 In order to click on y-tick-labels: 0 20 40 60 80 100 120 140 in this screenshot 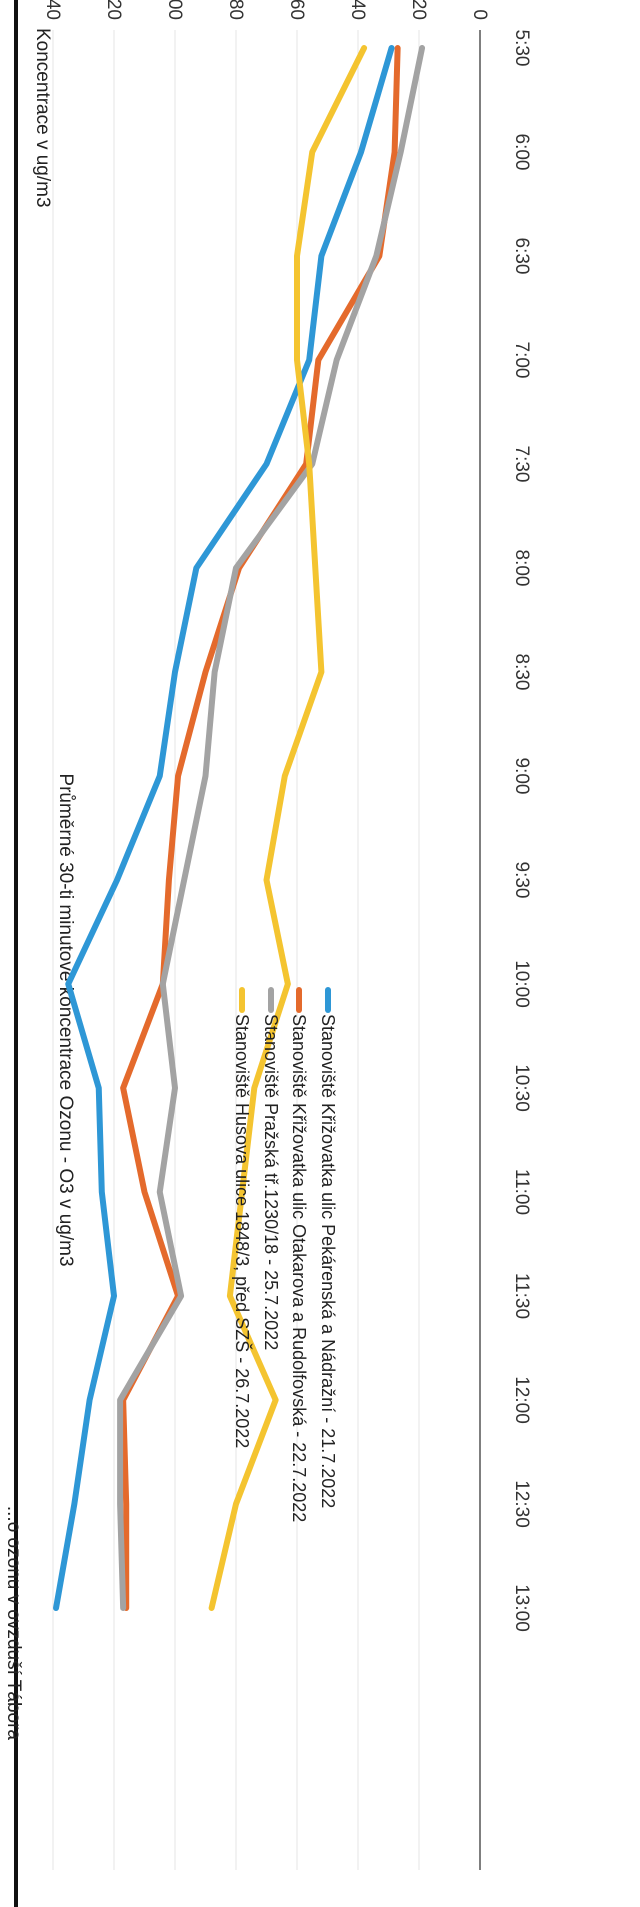, I will do `click(266, 10)`.